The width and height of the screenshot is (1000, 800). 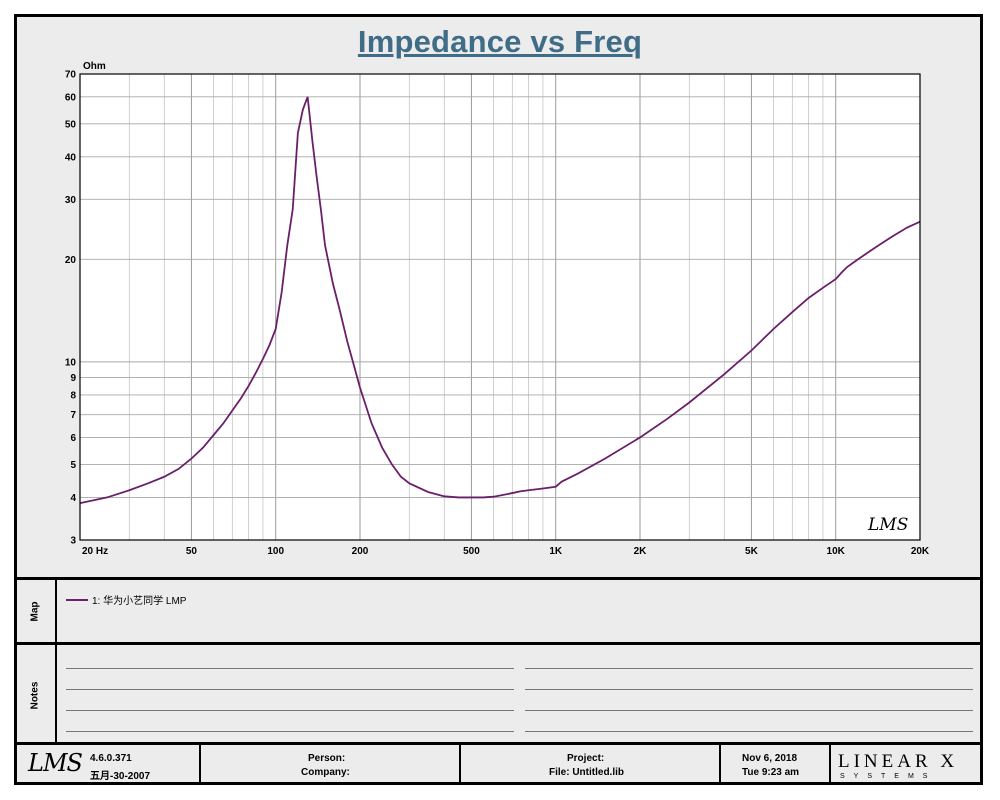 I want to click on chart-watermark: LMS, so click(x=887, y=525).